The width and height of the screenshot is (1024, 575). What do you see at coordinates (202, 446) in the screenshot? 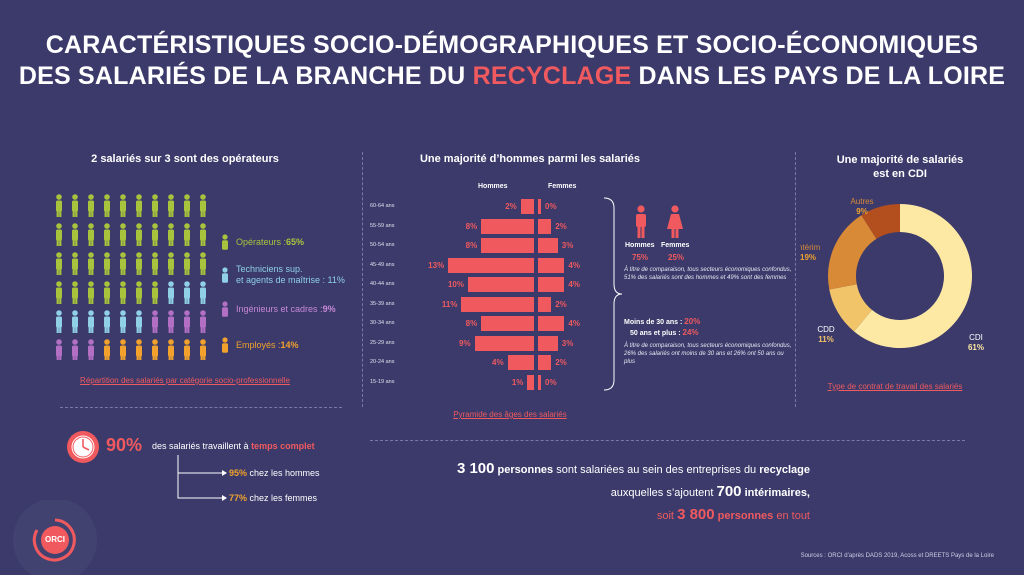
I see `fulltime-text-before: des salariés travaillent à` at bounding box center [202, 446].